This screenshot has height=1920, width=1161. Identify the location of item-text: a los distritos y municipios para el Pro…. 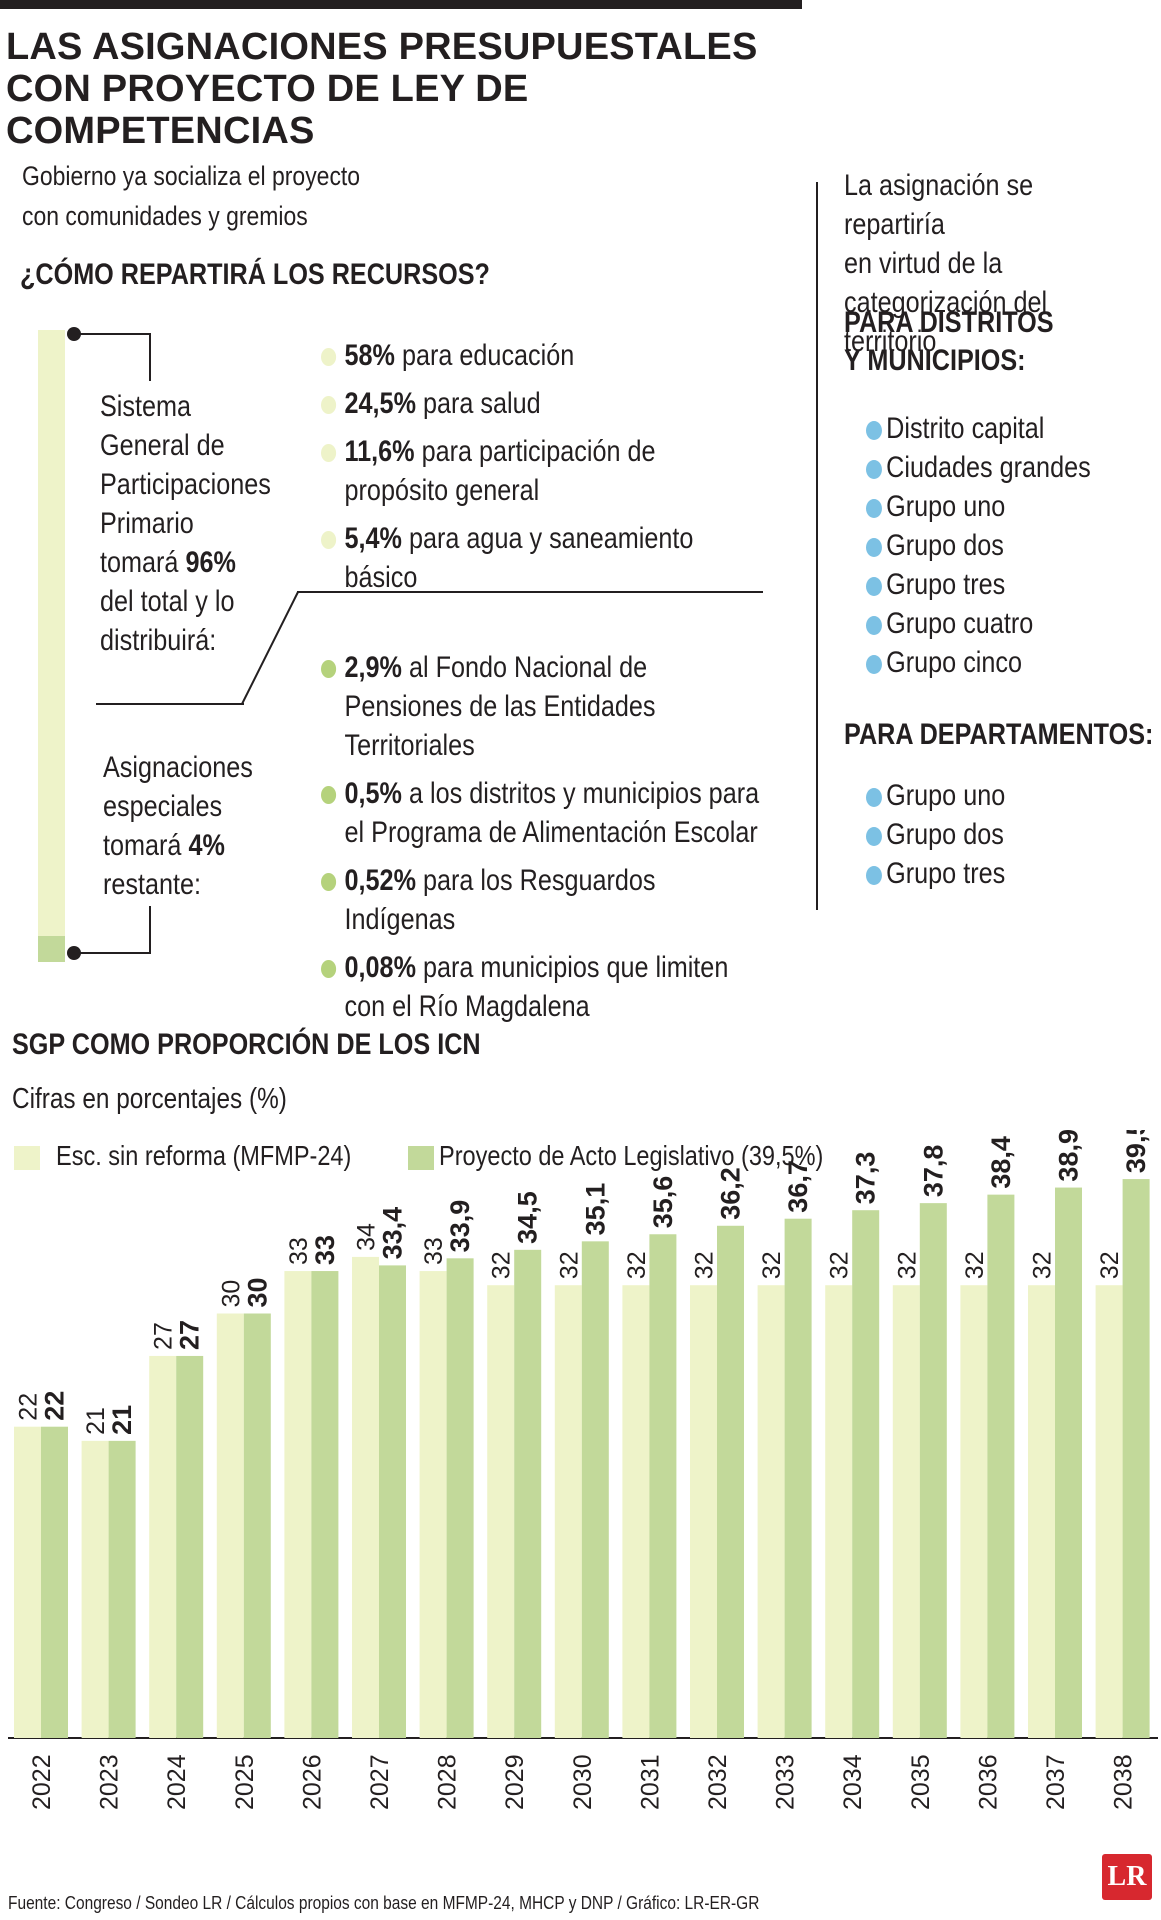
(552, 813).